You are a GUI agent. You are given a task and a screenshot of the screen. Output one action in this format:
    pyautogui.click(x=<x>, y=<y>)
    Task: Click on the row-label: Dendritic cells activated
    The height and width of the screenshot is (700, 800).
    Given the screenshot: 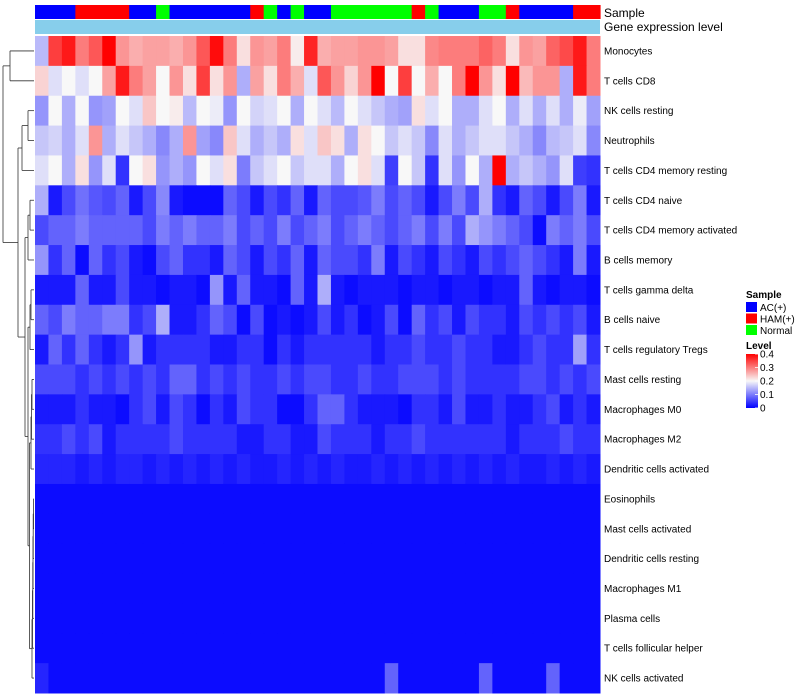 What is the action you would take?
    pyautogui.click(x=656, y=470)
    